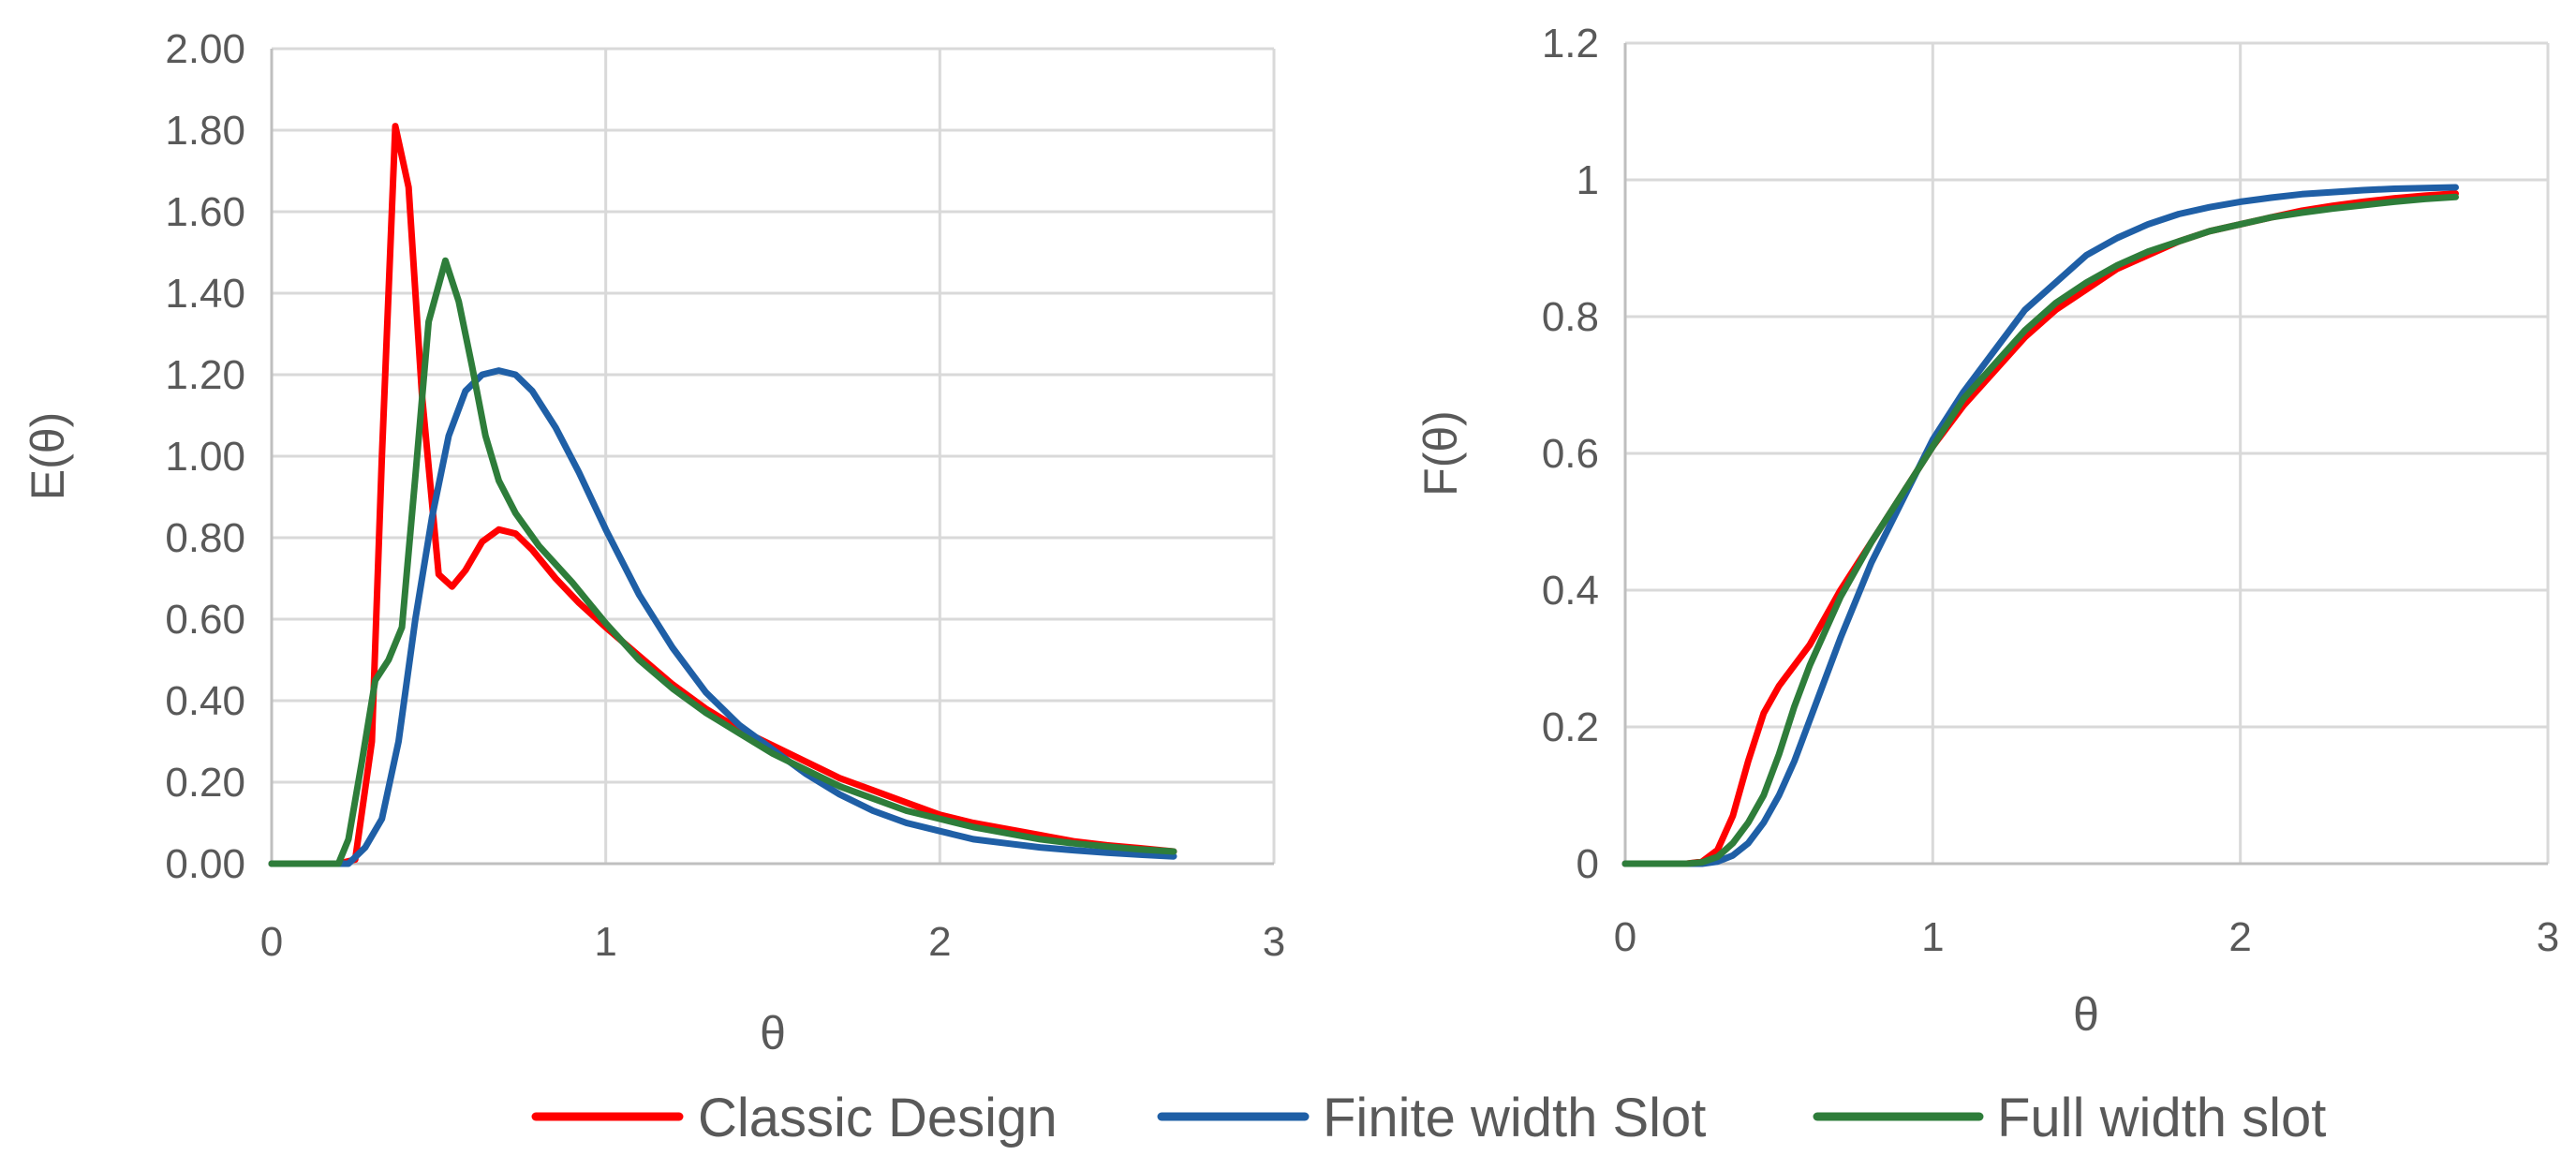 Image resolution: width=2576 pixels, height=1170 pixels. Describe the element at coordinates (205, 538) in the screenshot. I see `y-tick-label: 0.80` at that location.